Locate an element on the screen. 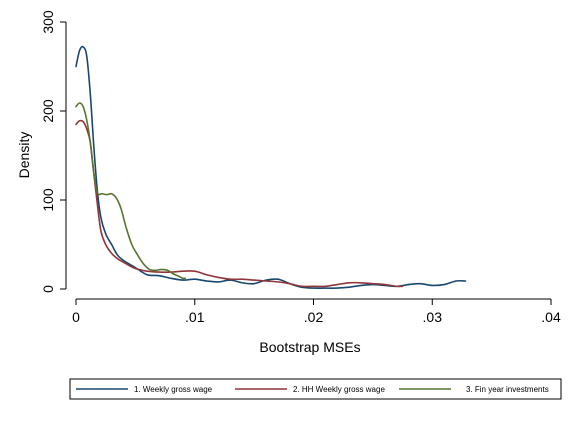  legend-item-fin-year-investments-label: 3. Fin year investments is located at coordinates (507, 389).